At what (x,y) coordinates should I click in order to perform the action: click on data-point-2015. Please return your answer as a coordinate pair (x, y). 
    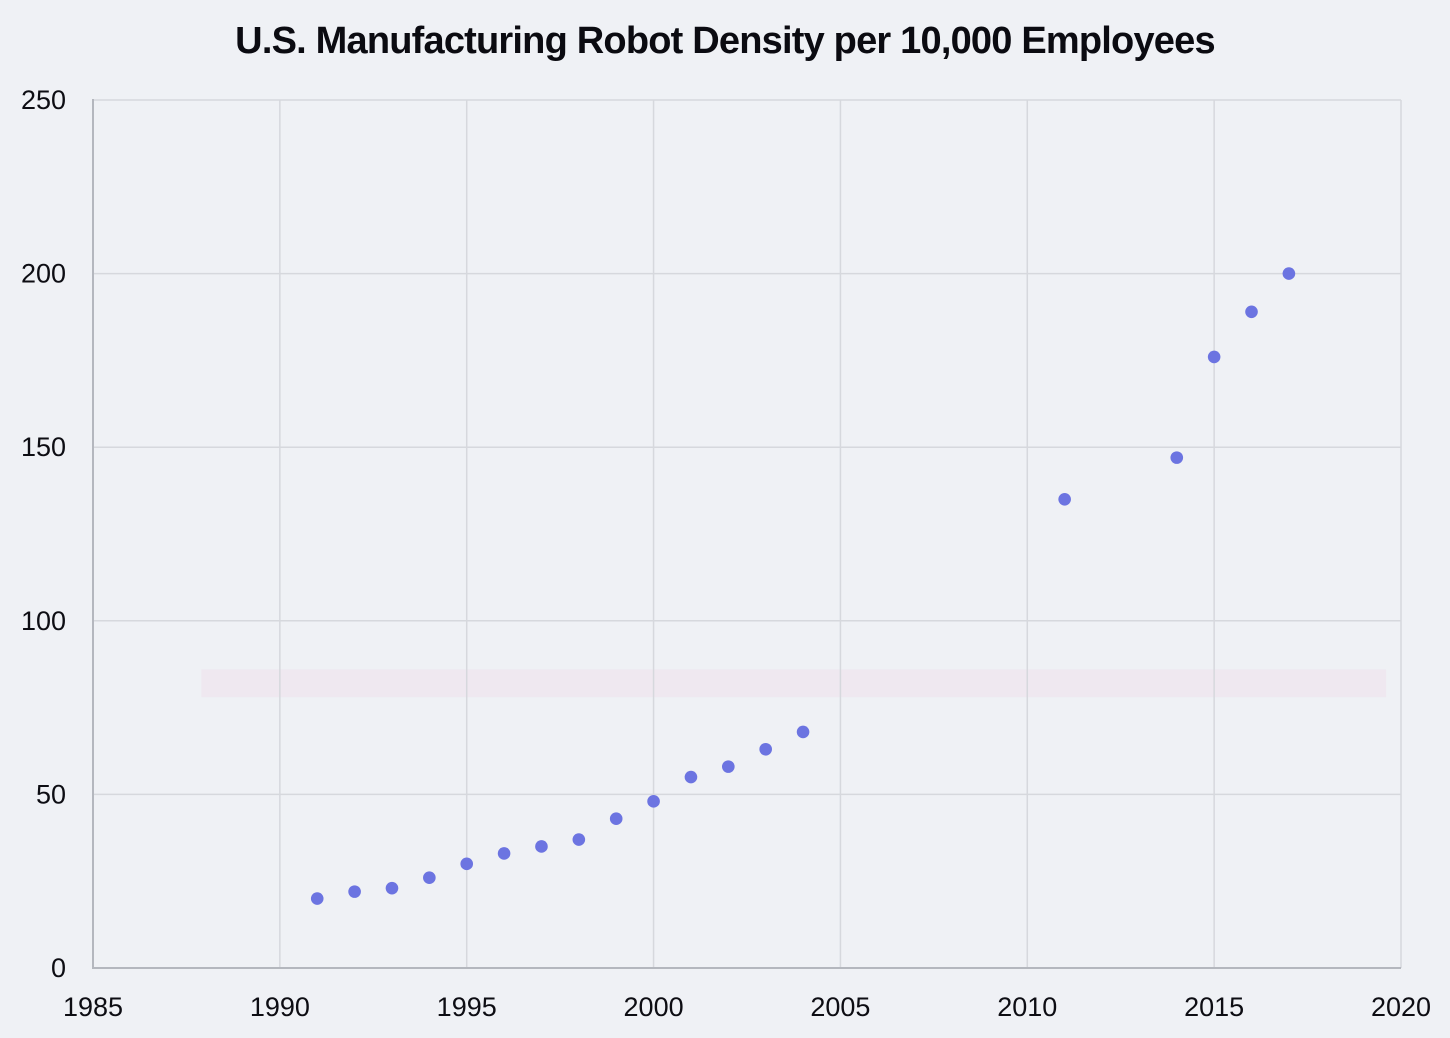
    Looking at the image, I should click on (1214, 357).